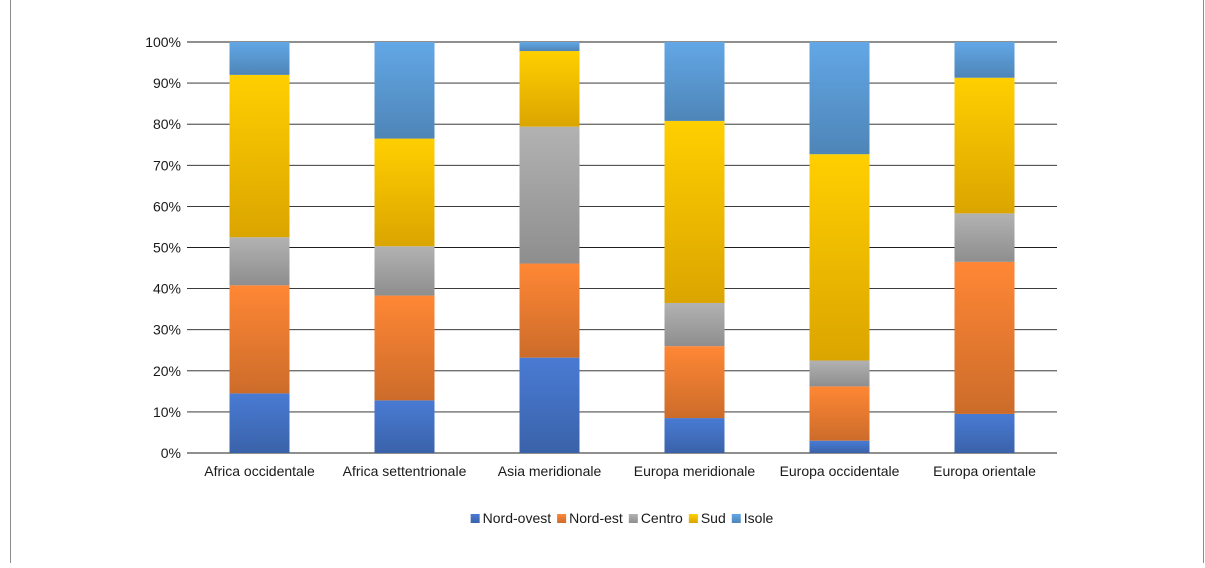 The image size is (1205, 568). What do you see at coordinates (662, 518) in the screenshot?
I see `legend-label: Centro` at bounding box center [662, 518].